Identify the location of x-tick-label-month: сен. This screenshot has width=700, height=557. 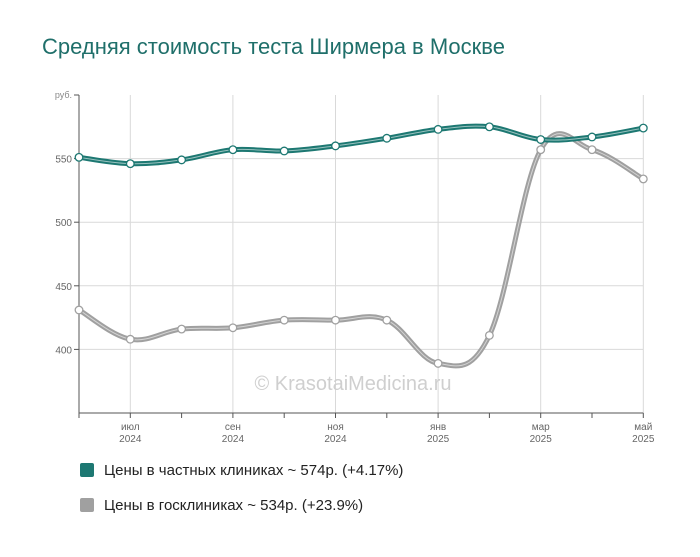
(233, 427).